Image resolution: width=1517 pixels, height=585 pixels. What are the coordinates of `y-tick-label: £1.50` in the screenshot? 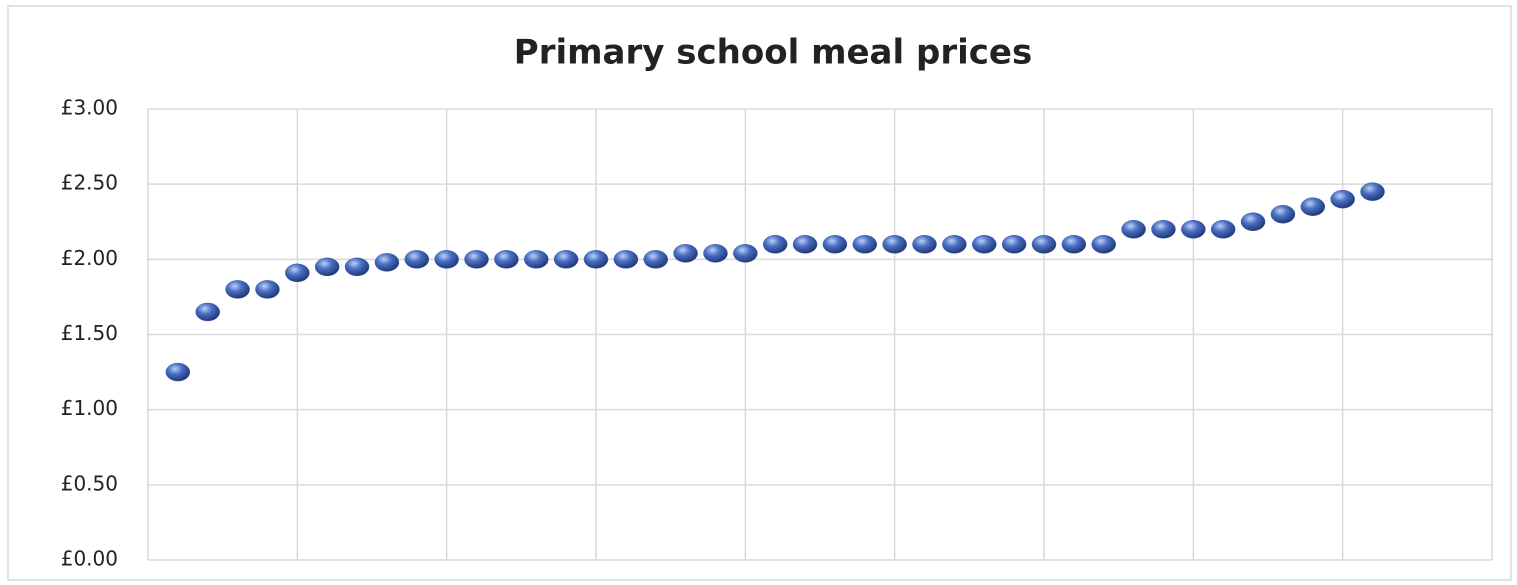 It's located at (89, 333).